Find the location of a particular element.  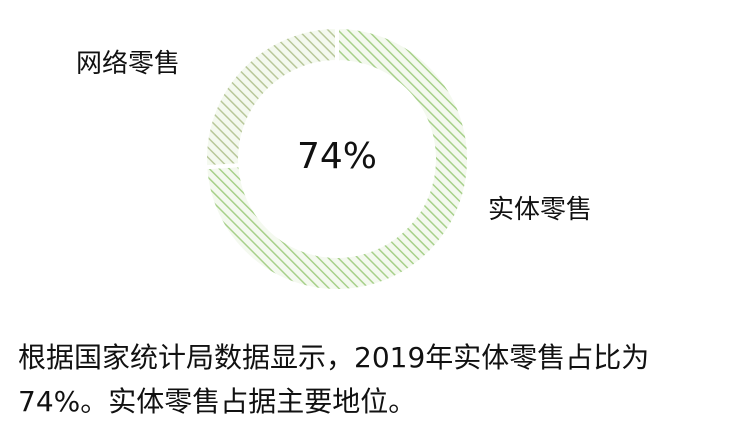

donut-slice-online-retail is located at coordinates (271, 97).